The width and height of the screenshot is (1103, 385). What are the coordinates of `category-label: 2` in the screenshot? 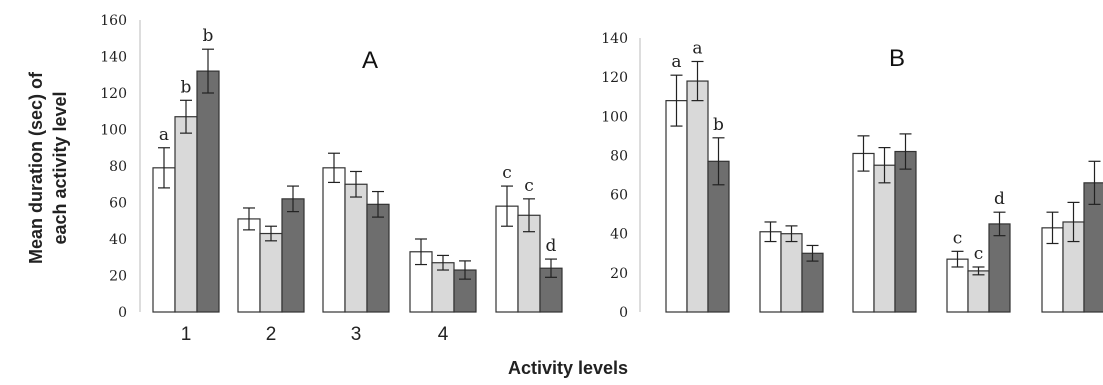 It's located at (271, 334).